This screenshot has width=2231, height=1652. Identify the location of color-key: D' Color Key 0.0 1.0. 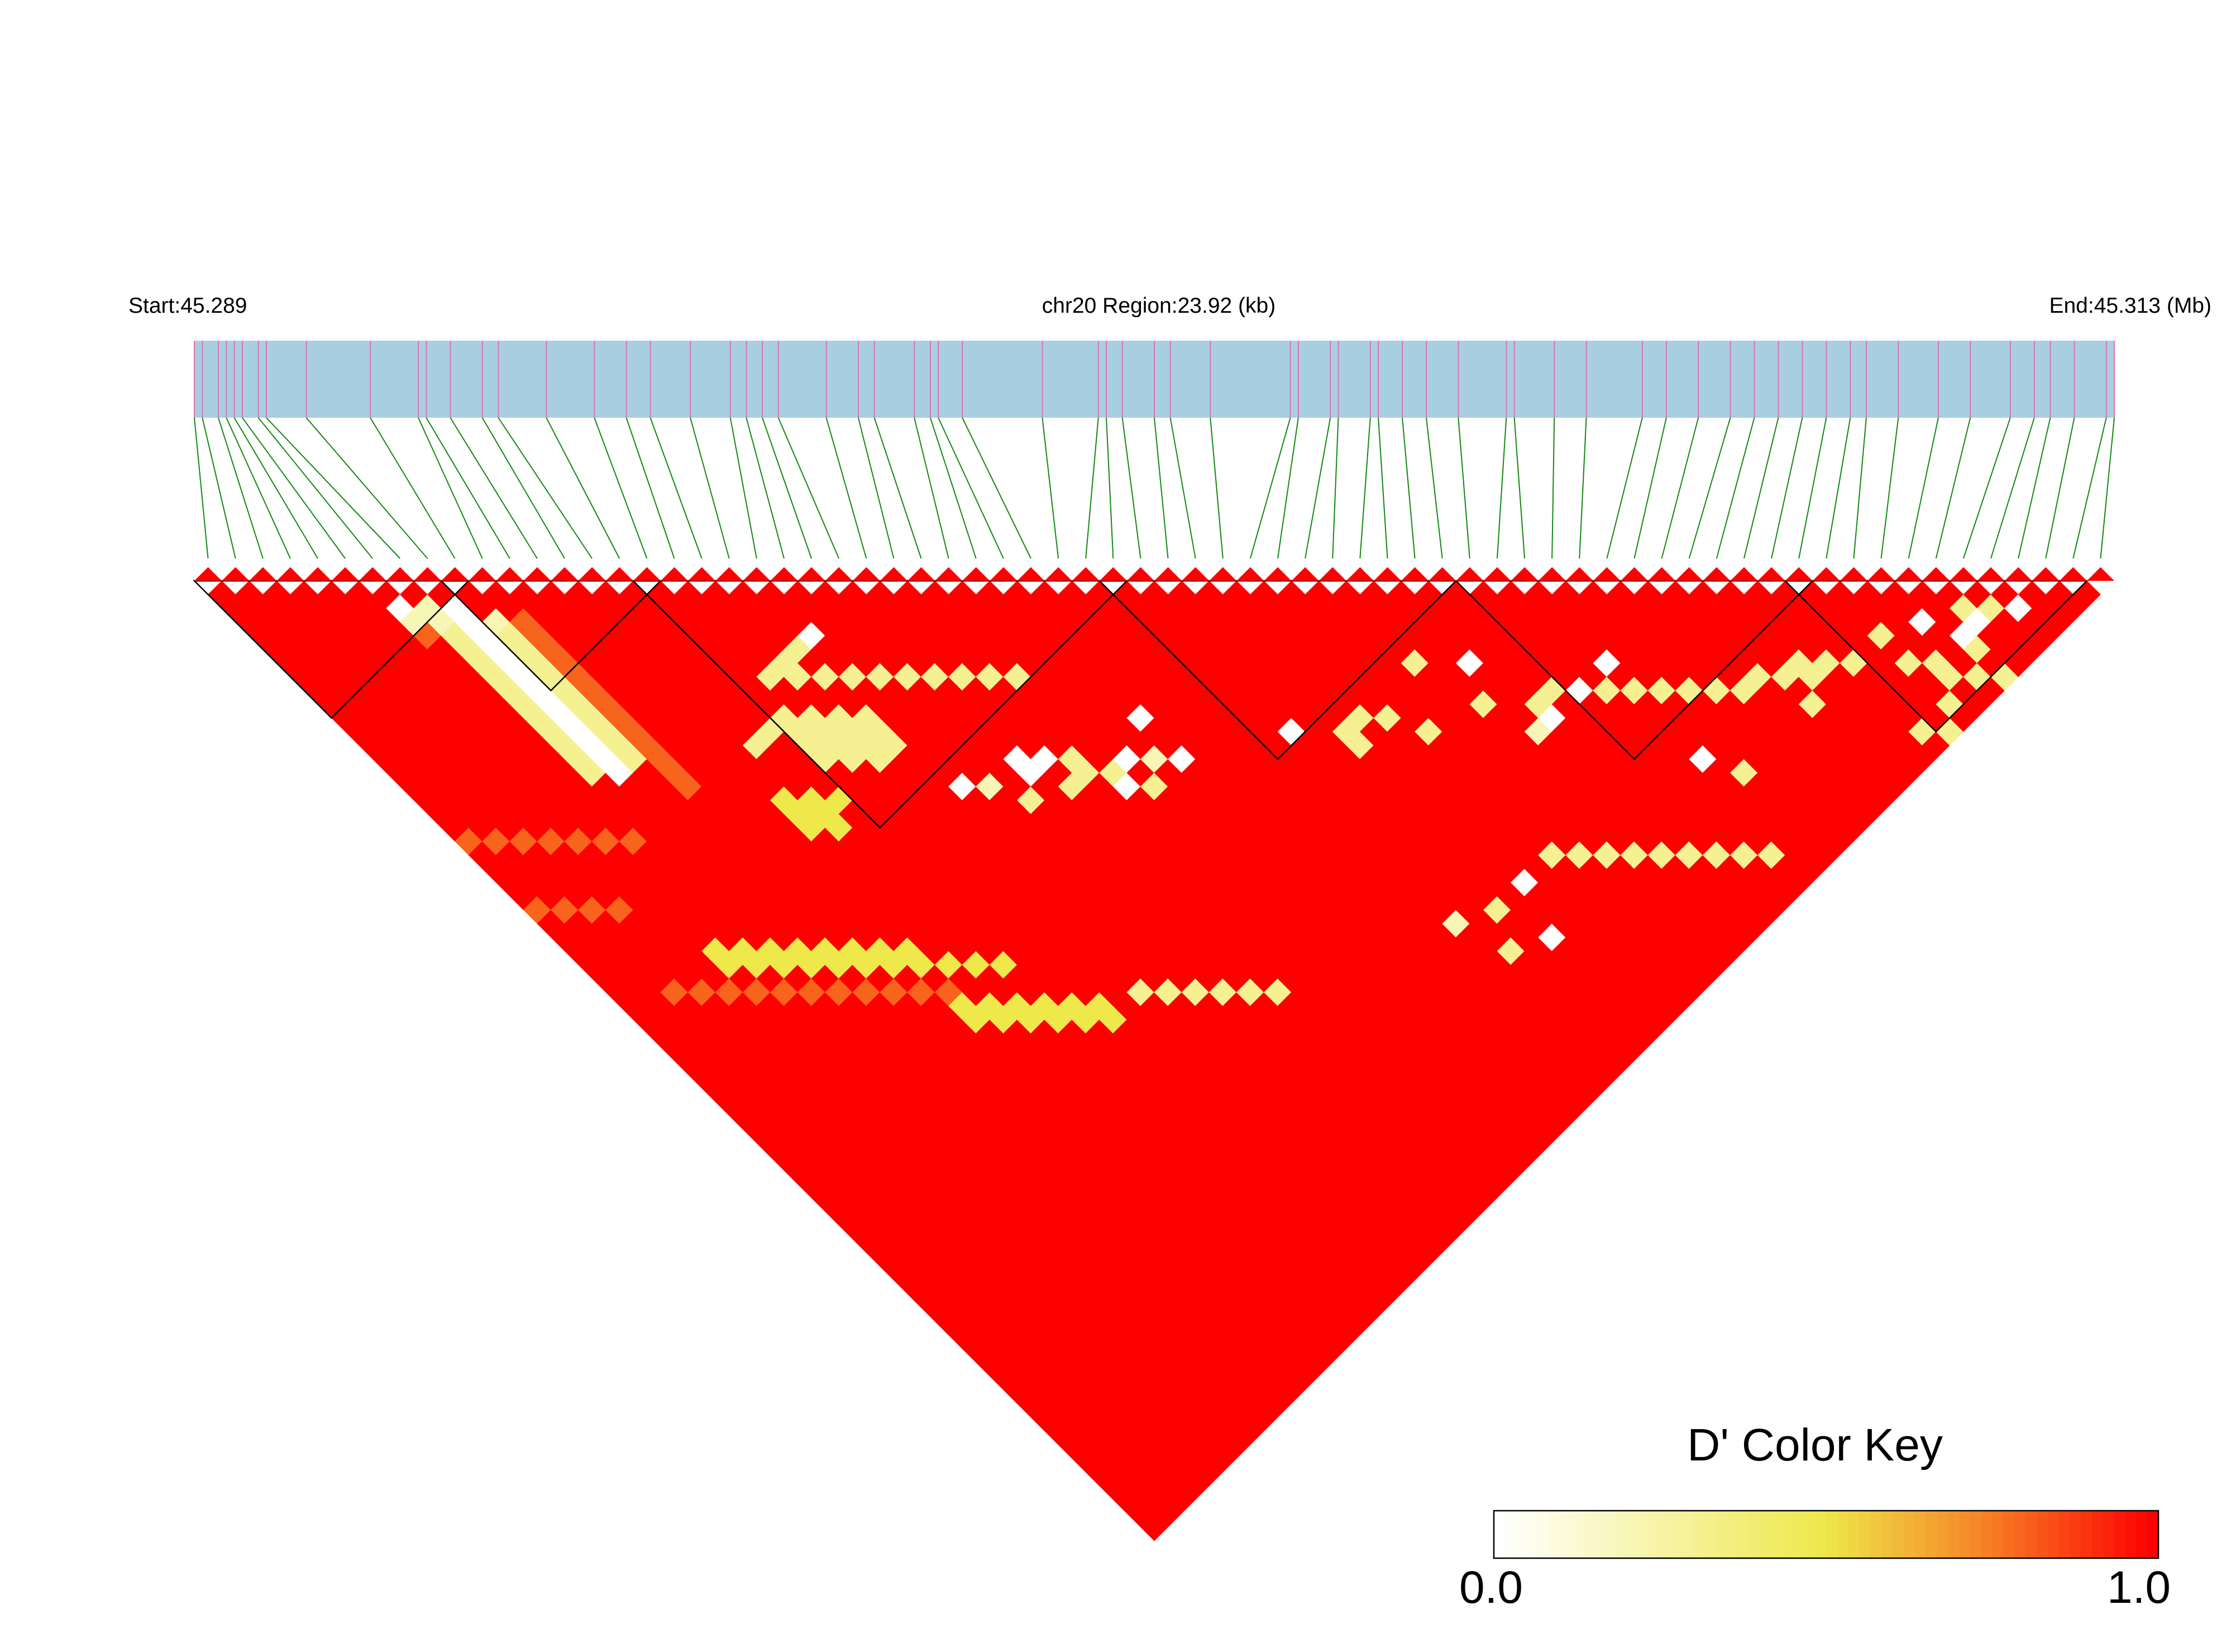
(1815, 1516).